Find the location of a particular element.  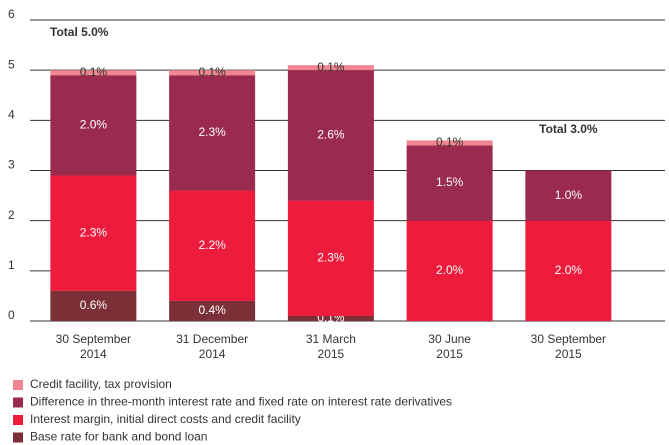

data-label: 1.0% is located at coordinates (569, 195).